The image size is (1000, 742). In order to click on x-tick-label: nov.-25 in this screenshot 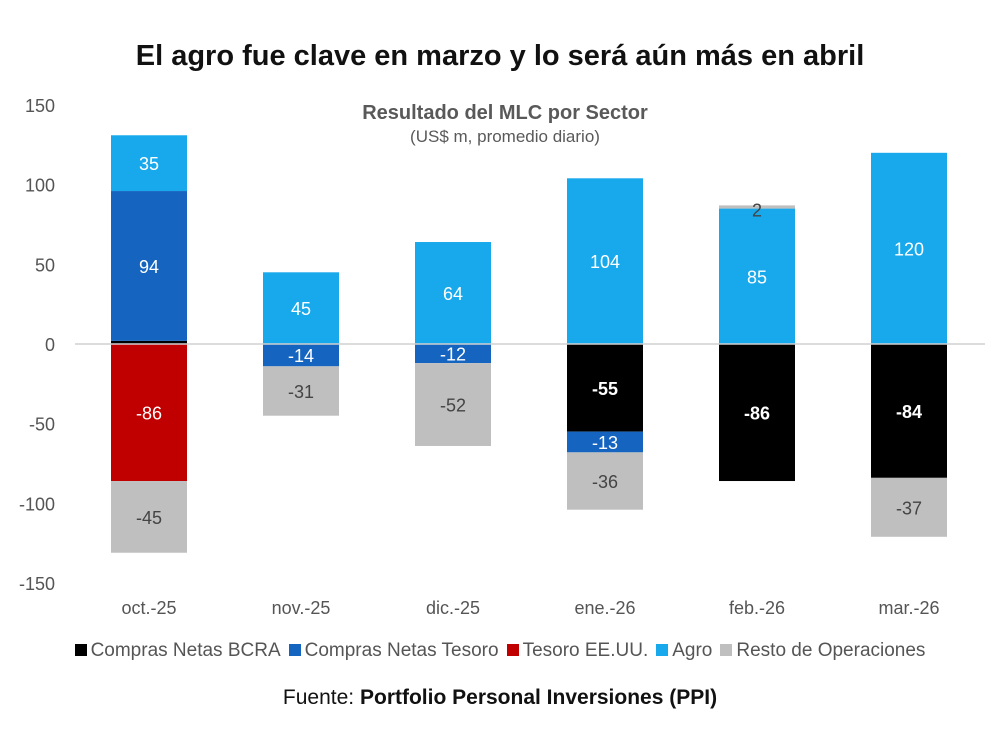, I will do `click(301, 608)`.